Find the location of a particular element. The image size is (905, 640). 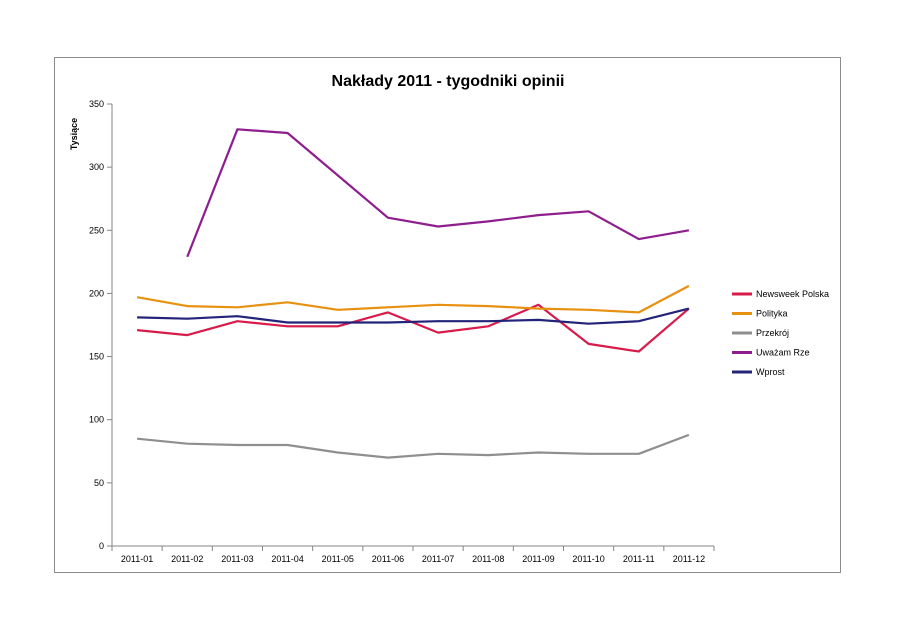

y-tick-label: 300 is located at coordinates (96, 167).